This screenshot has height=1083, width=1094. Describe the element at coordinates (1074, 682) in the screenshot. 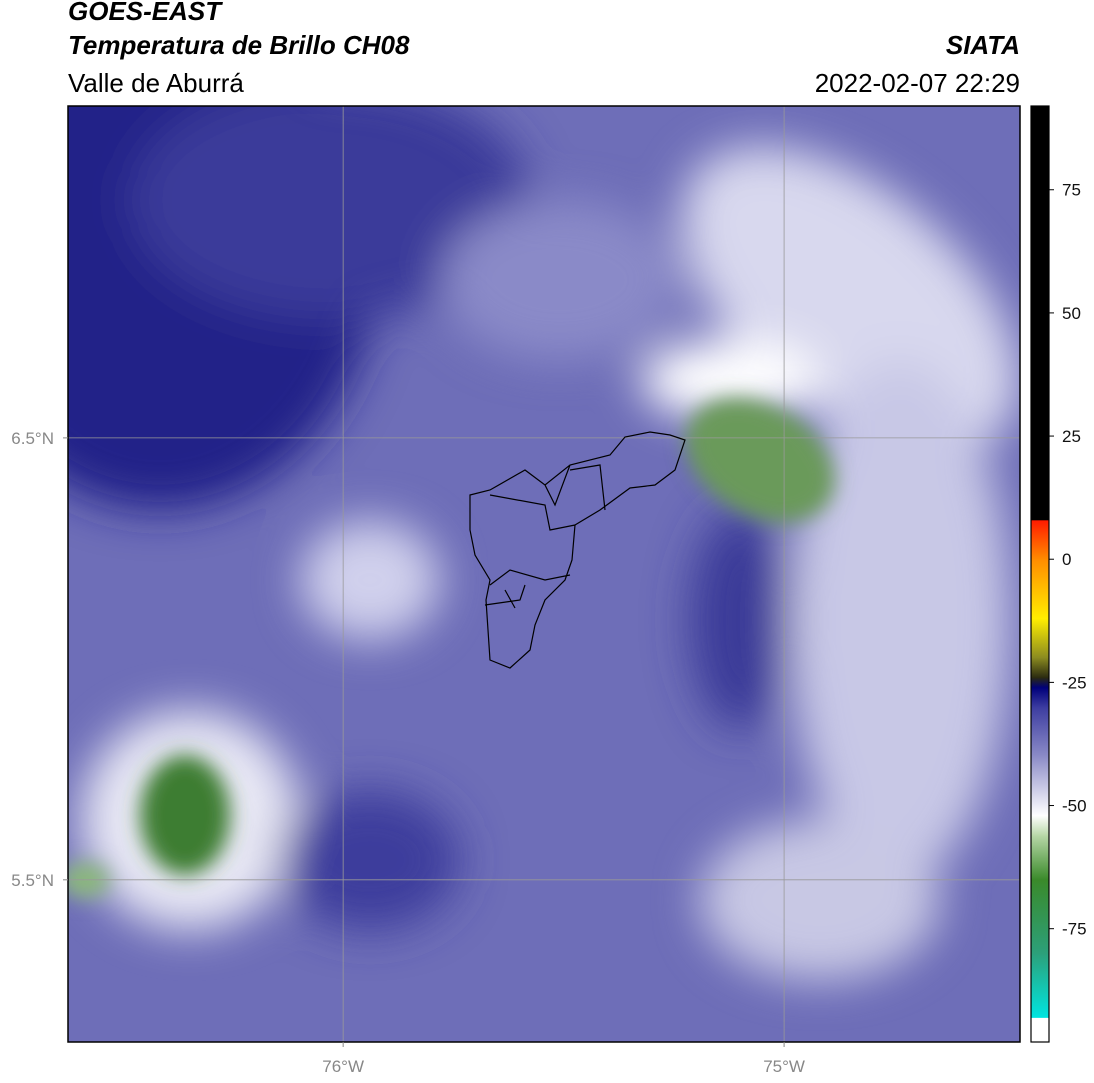

I see `colorbar-tick-label: -25` at that location.